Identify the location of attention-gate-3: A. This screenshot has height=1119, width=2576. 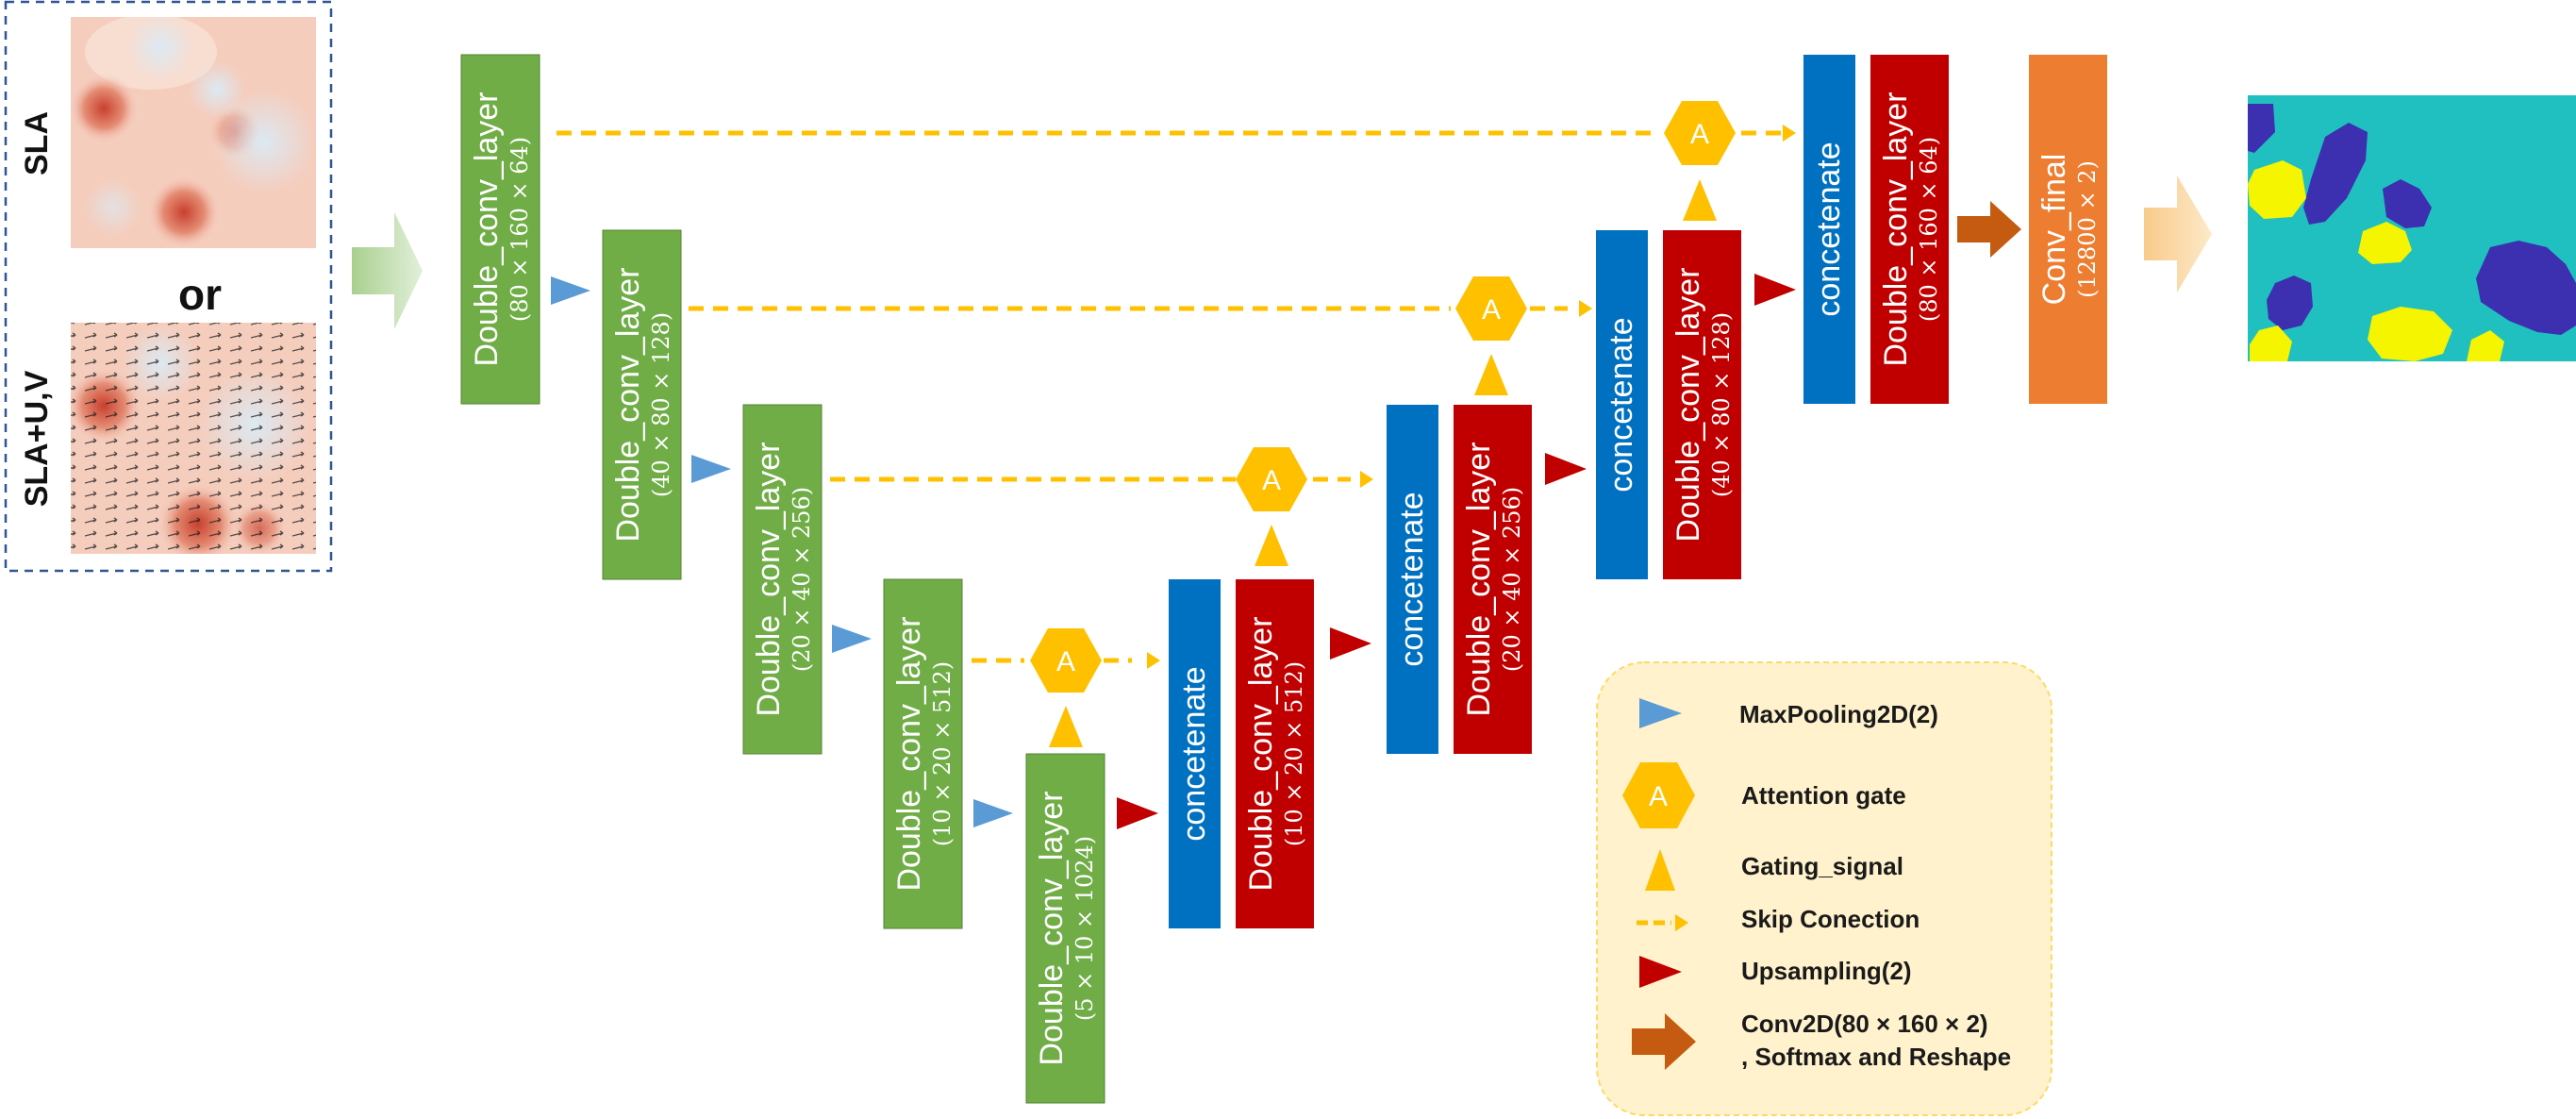
(1271, 479).